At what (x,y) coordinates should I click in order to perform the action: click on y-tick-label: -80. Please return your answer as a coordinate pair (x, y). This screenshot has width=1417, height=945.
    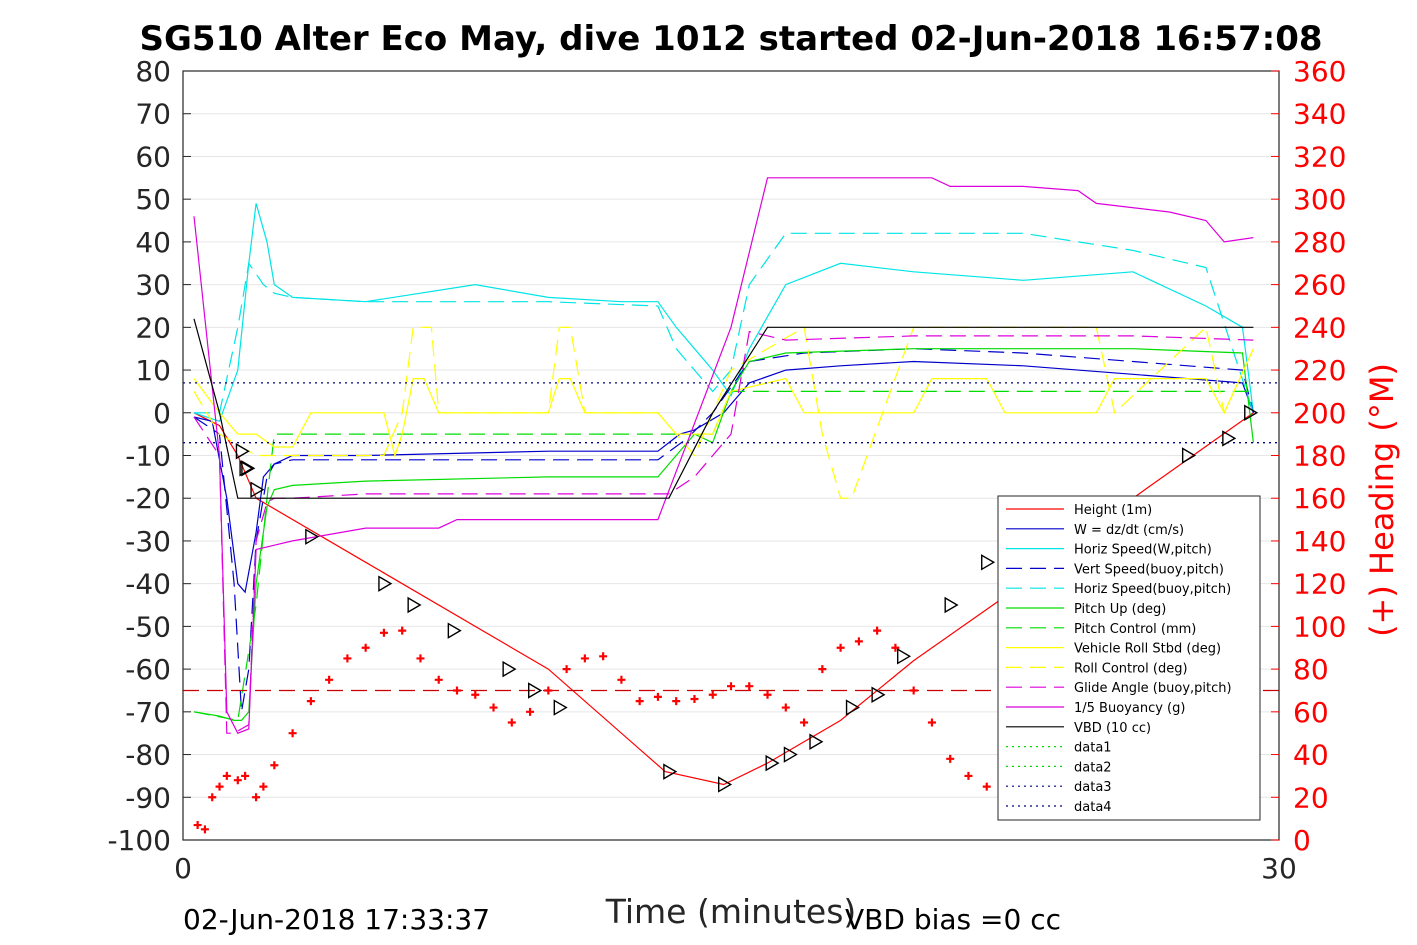
    Looking at the image, I should click on (148, 755).